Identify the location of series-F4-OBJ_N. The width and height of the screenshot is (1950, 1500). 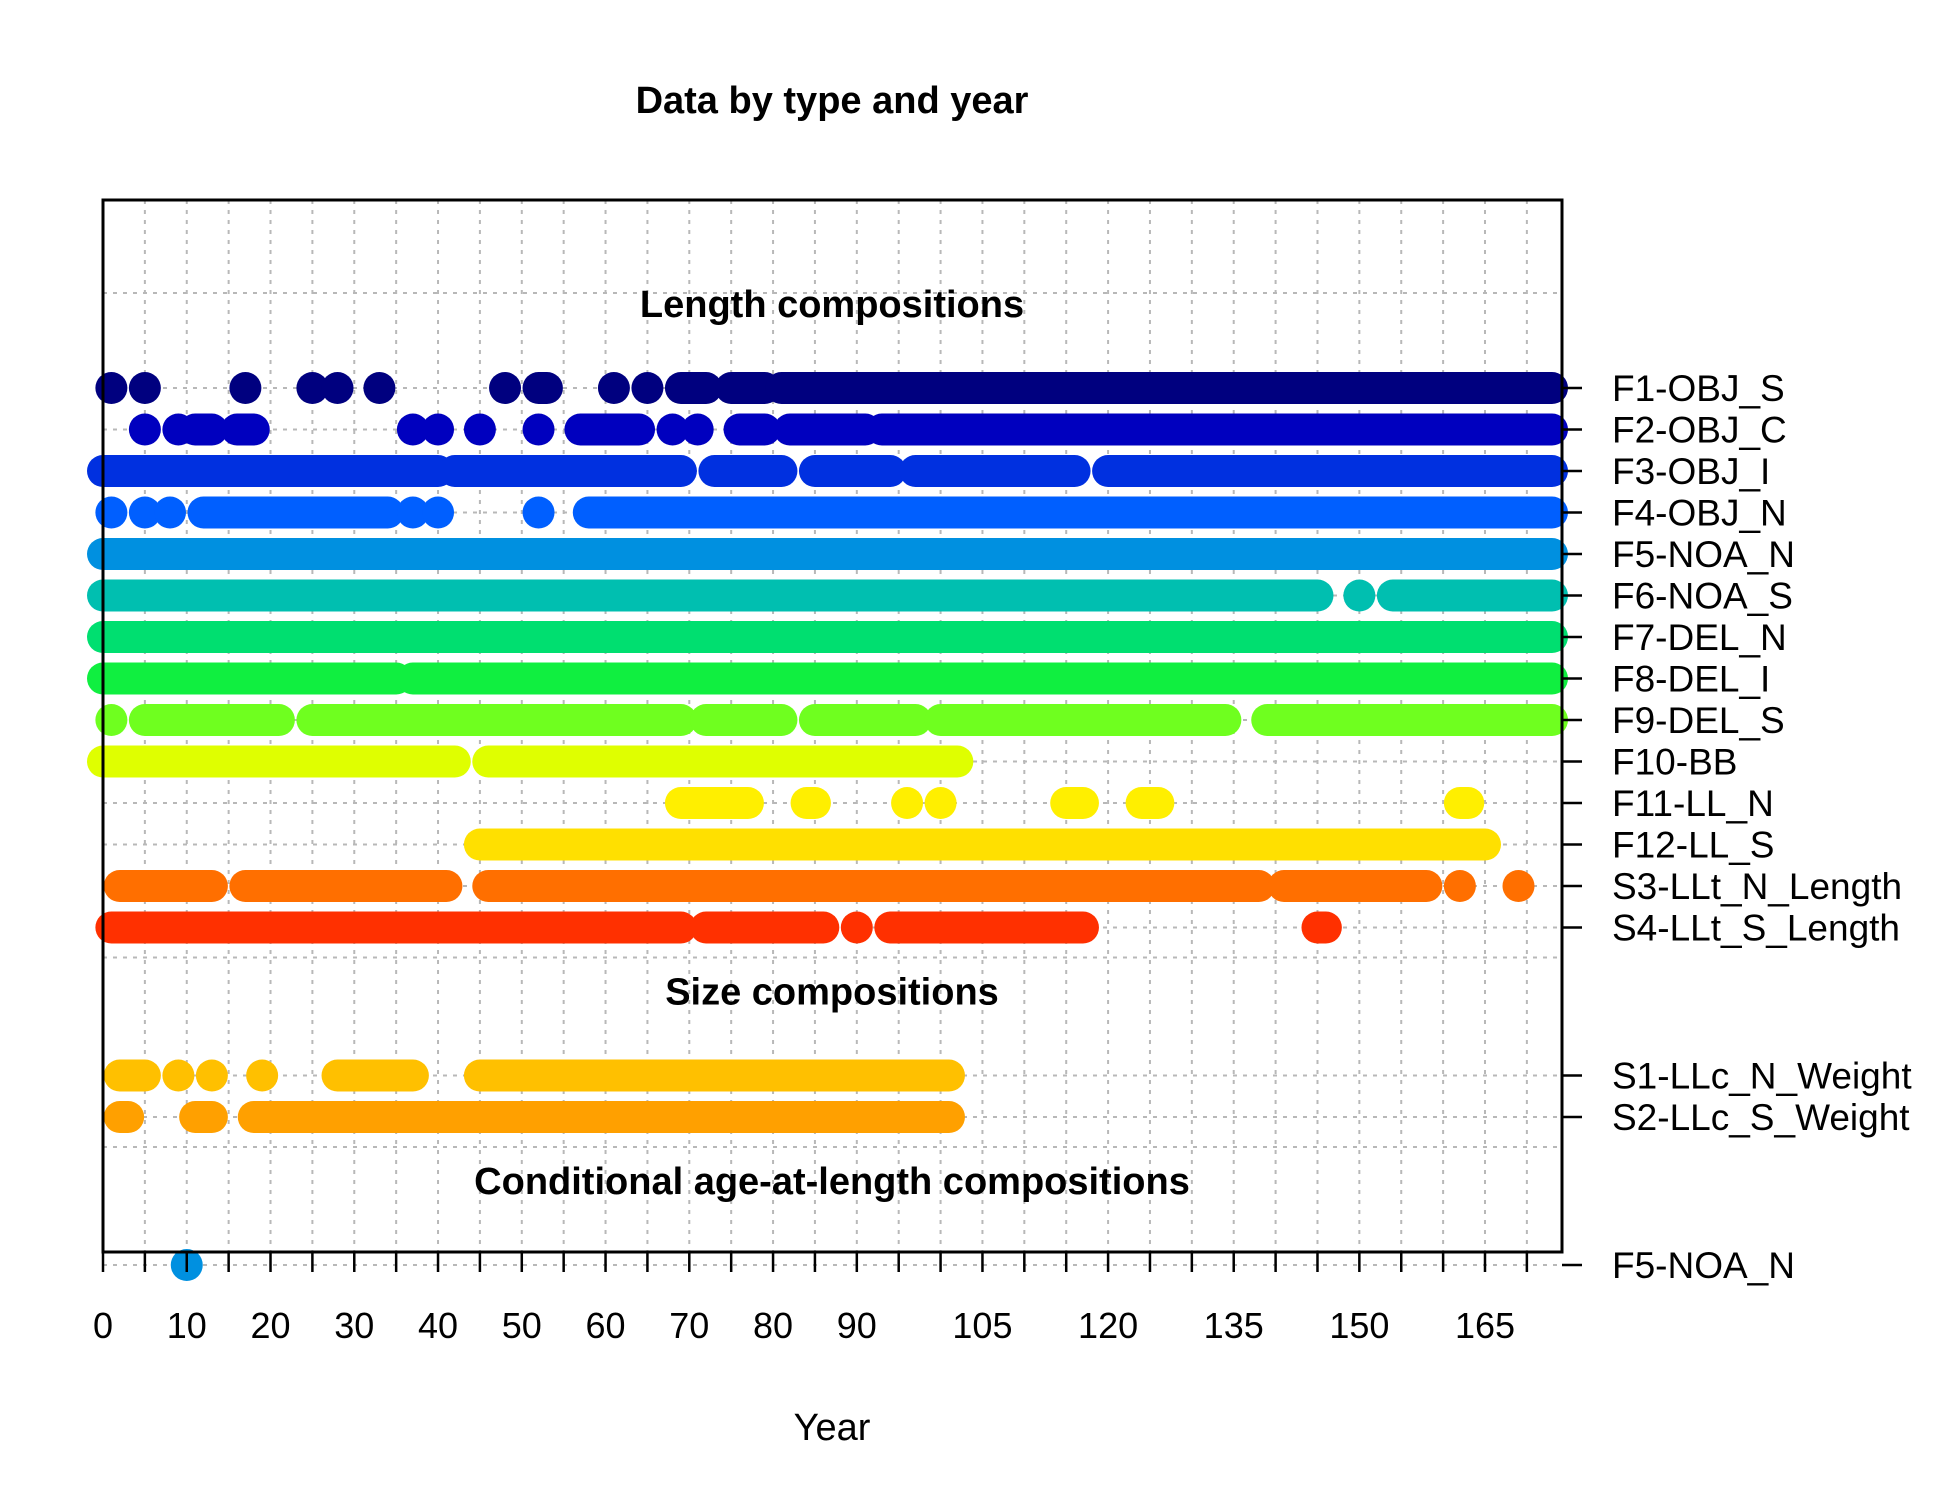
(831, 512).